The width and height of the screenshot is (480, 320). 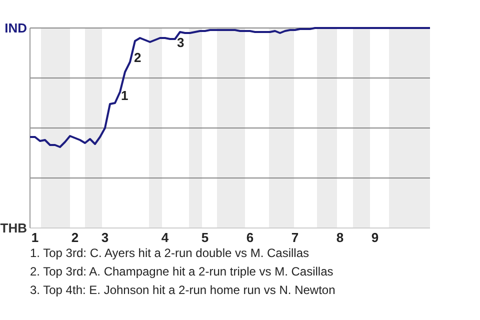 I want to click on text: 1. Top 3rd: C. Ayers hit a 2-run double vs M. Casillas, so click(x=170, y=253).